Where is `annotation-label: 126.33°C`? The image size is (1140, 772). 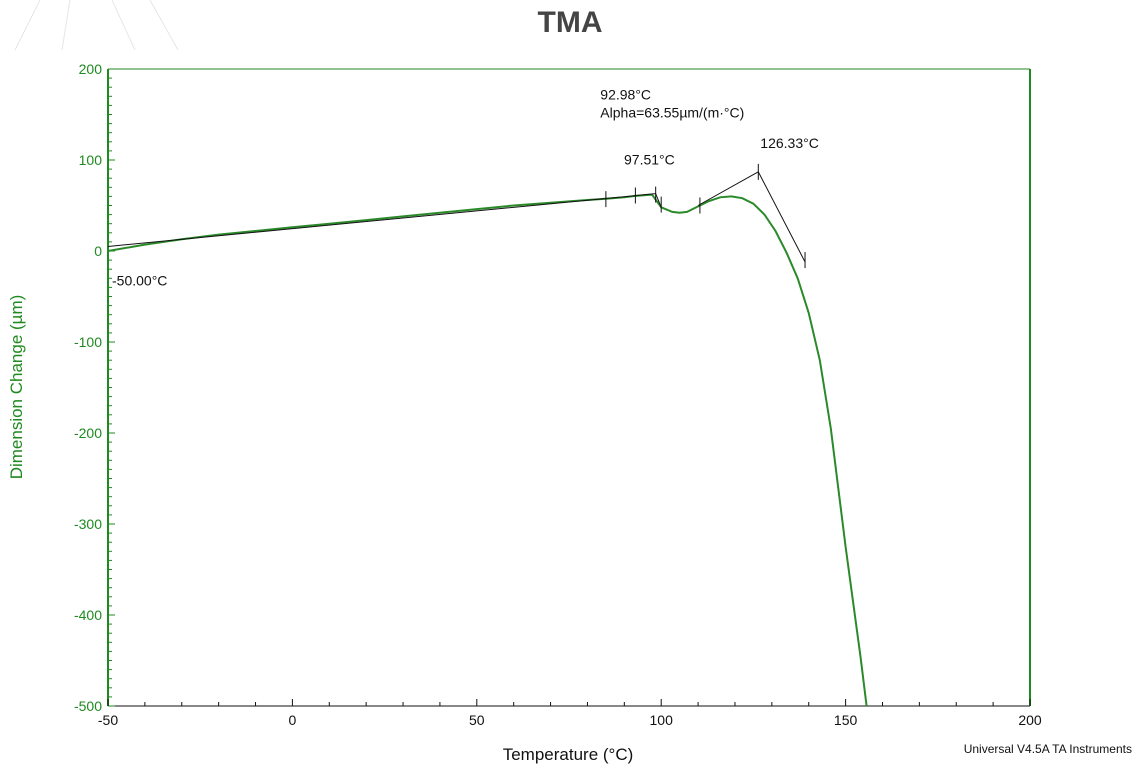 annotation-label: 126.33°C is located at coordinates (789, 143).